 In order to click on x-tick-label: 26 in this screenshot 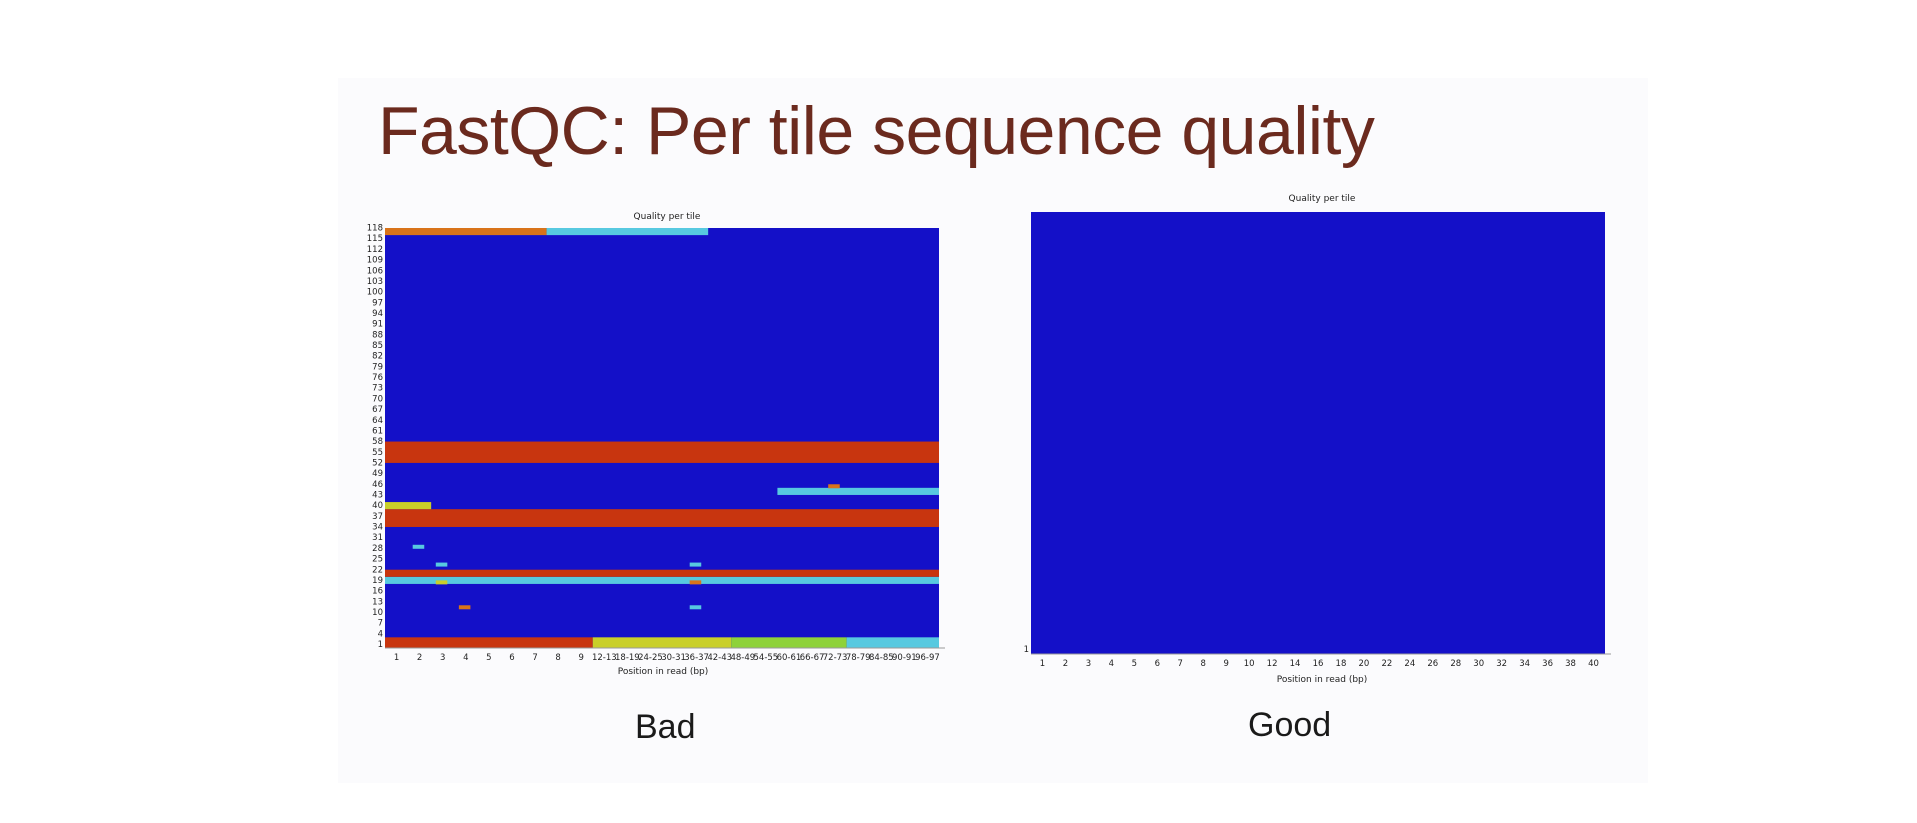, I will do `click(1432, 664)`.